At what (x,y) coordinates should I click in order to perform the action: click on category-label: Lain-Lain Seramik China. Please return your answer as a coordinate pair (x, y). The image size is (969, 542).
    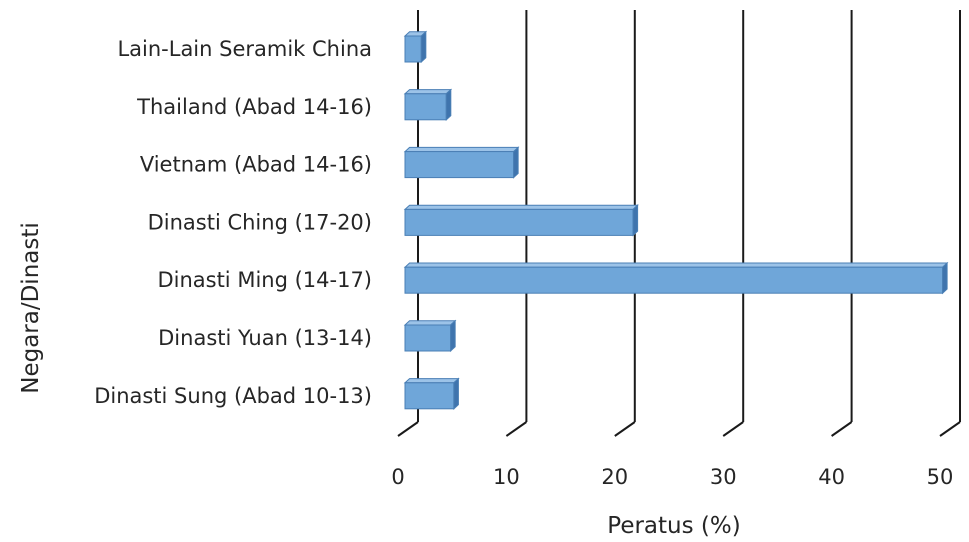
    Looking at the image, I should click on (244, 49).